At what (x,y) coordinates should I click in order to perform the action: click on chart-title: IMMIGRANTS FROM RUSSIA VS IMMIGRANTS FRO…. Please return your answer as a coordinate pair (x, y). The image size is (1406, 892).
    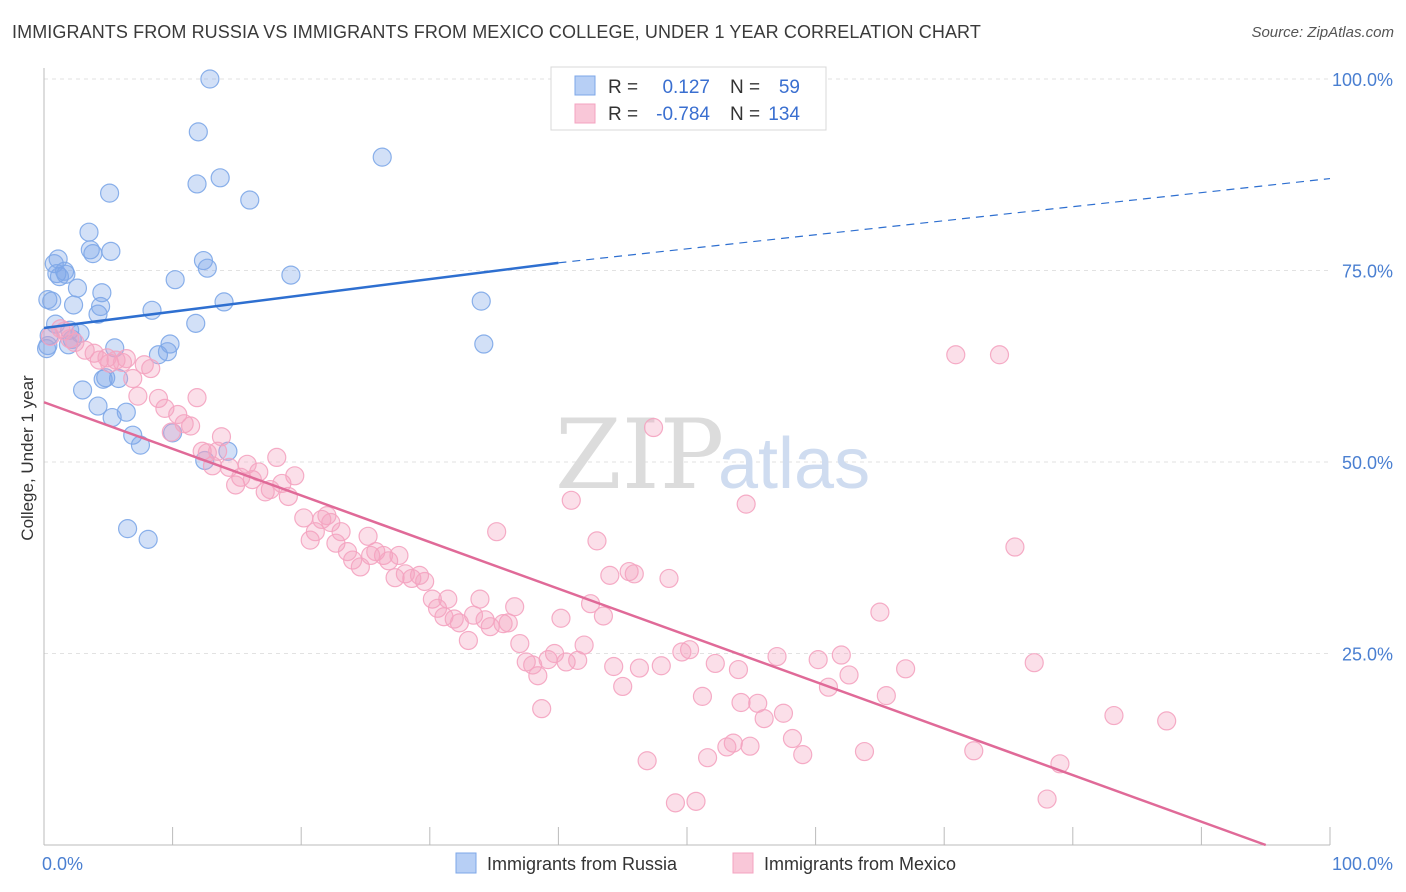
    Looking at the image, I should click on (496, 32).